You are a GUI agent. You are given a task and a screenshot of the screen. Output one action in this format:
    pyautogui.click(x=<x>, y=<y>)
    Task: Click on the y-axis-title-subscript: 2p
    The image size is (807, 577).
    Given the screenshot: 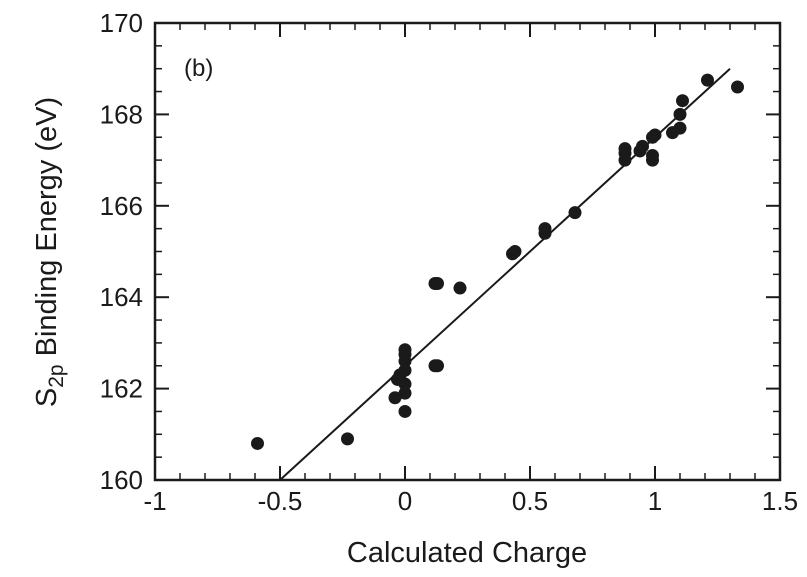 What is the action you would take?
    pyautogui.click(x=56, y=375)
    